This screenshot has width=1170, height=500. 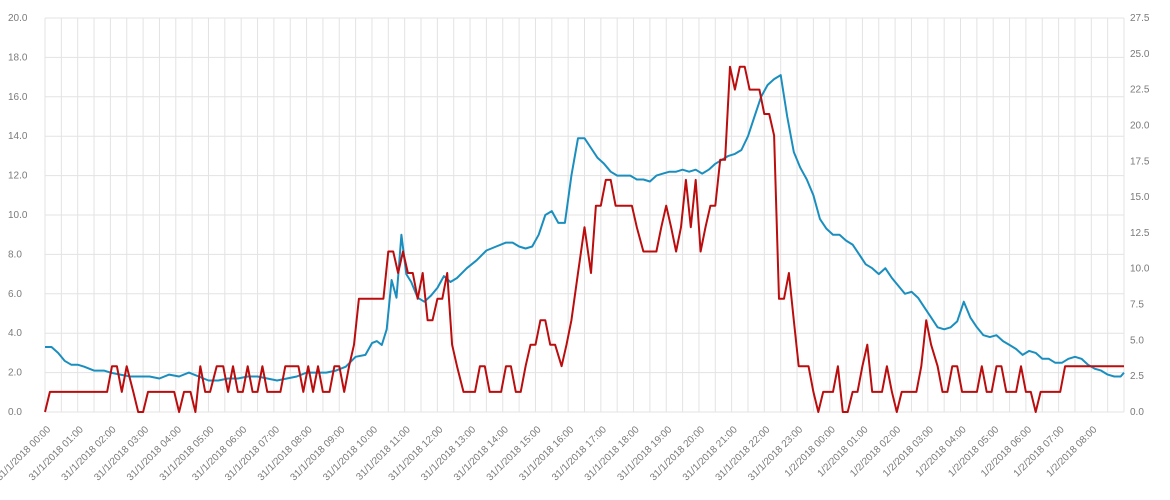 What do you see at coordinates (18, 18) in the screenshot?
I see `y-left-tick-label: 20.0` at bounding box center [18, 18].